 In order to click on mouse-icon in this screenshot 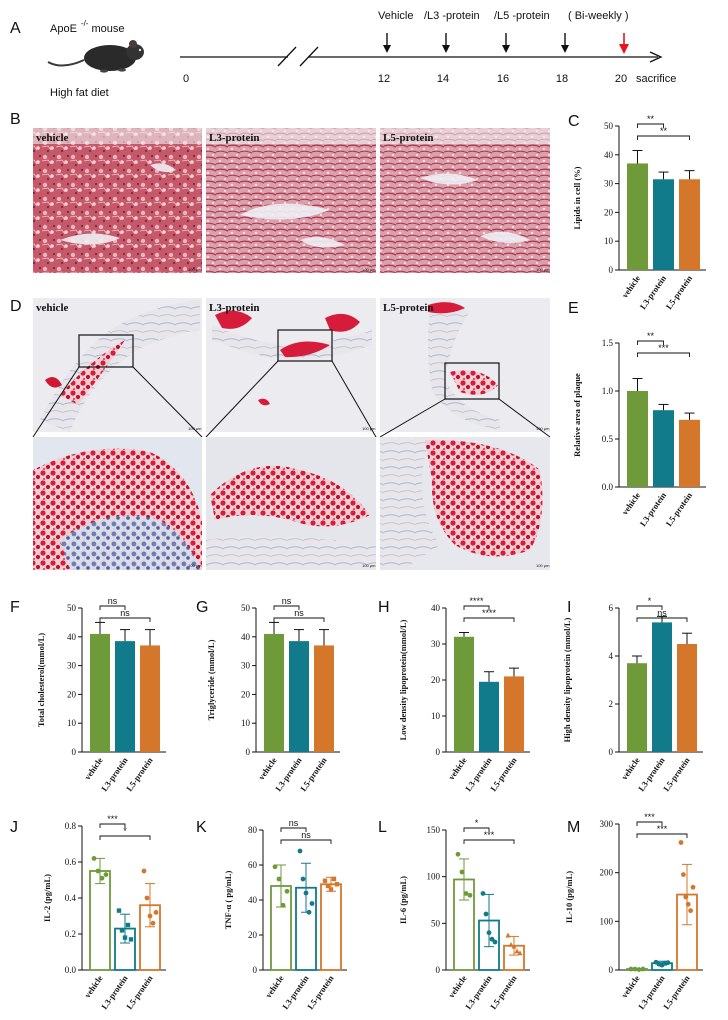, I will do `click(95, 56)`.